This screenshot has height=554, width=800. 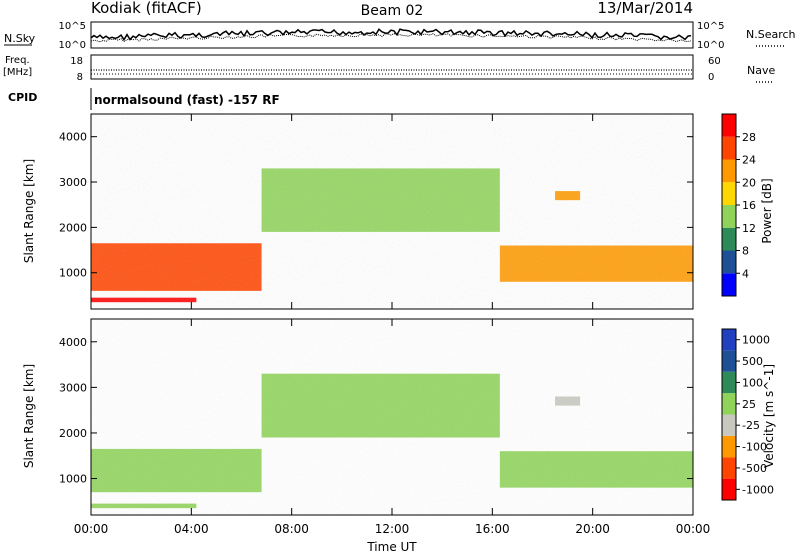 What do you see at coordinates (17, 60) in the screenshot?
I see `freq-label: Freq.` at bounding box center [17, 60].